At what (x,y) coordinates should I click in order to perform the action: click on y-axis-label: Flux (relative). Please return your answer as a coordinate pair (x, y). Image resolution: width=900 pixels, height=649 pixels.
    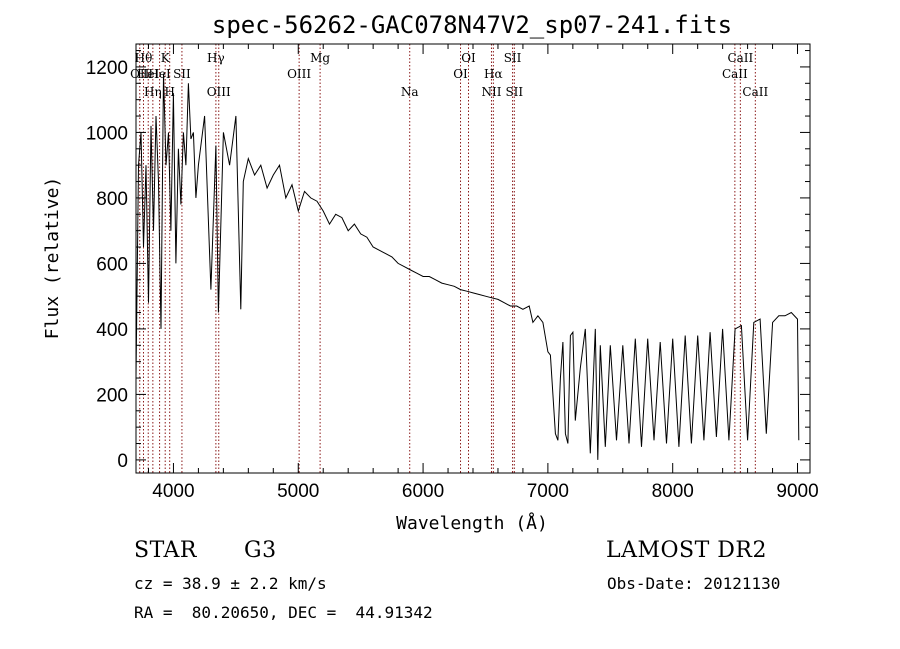
    Looking at the image, I should click on (52, 258).